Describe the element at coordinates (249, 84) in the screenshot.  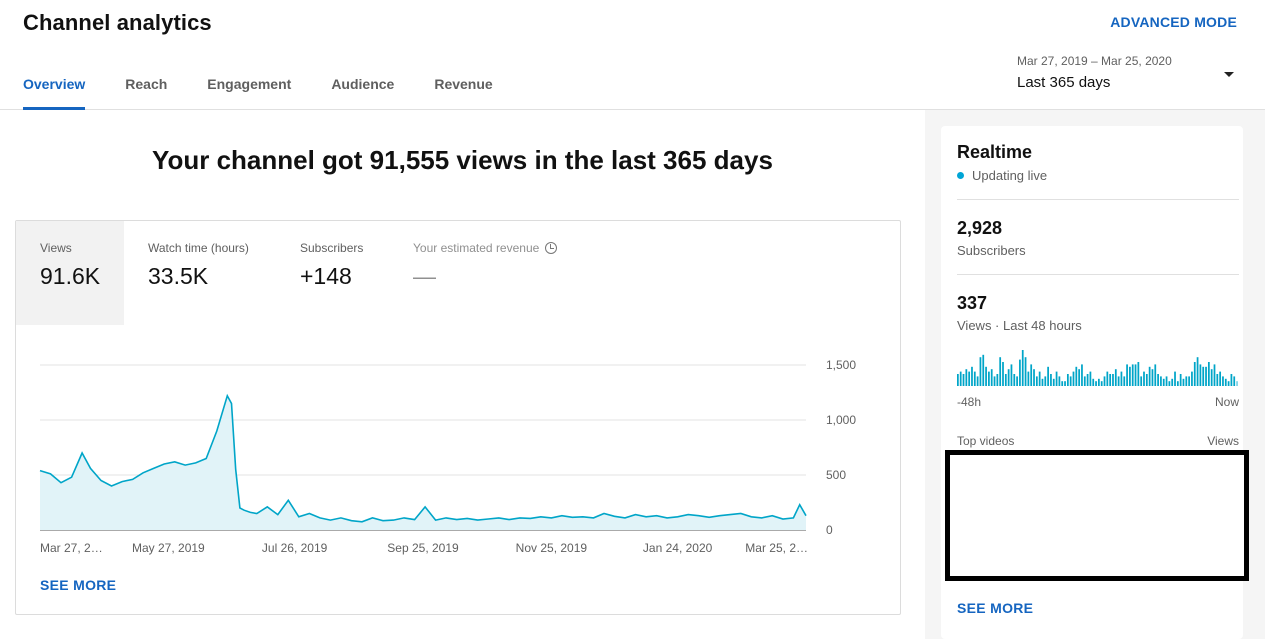
I see `tab-engagement: Engagement` at that location.